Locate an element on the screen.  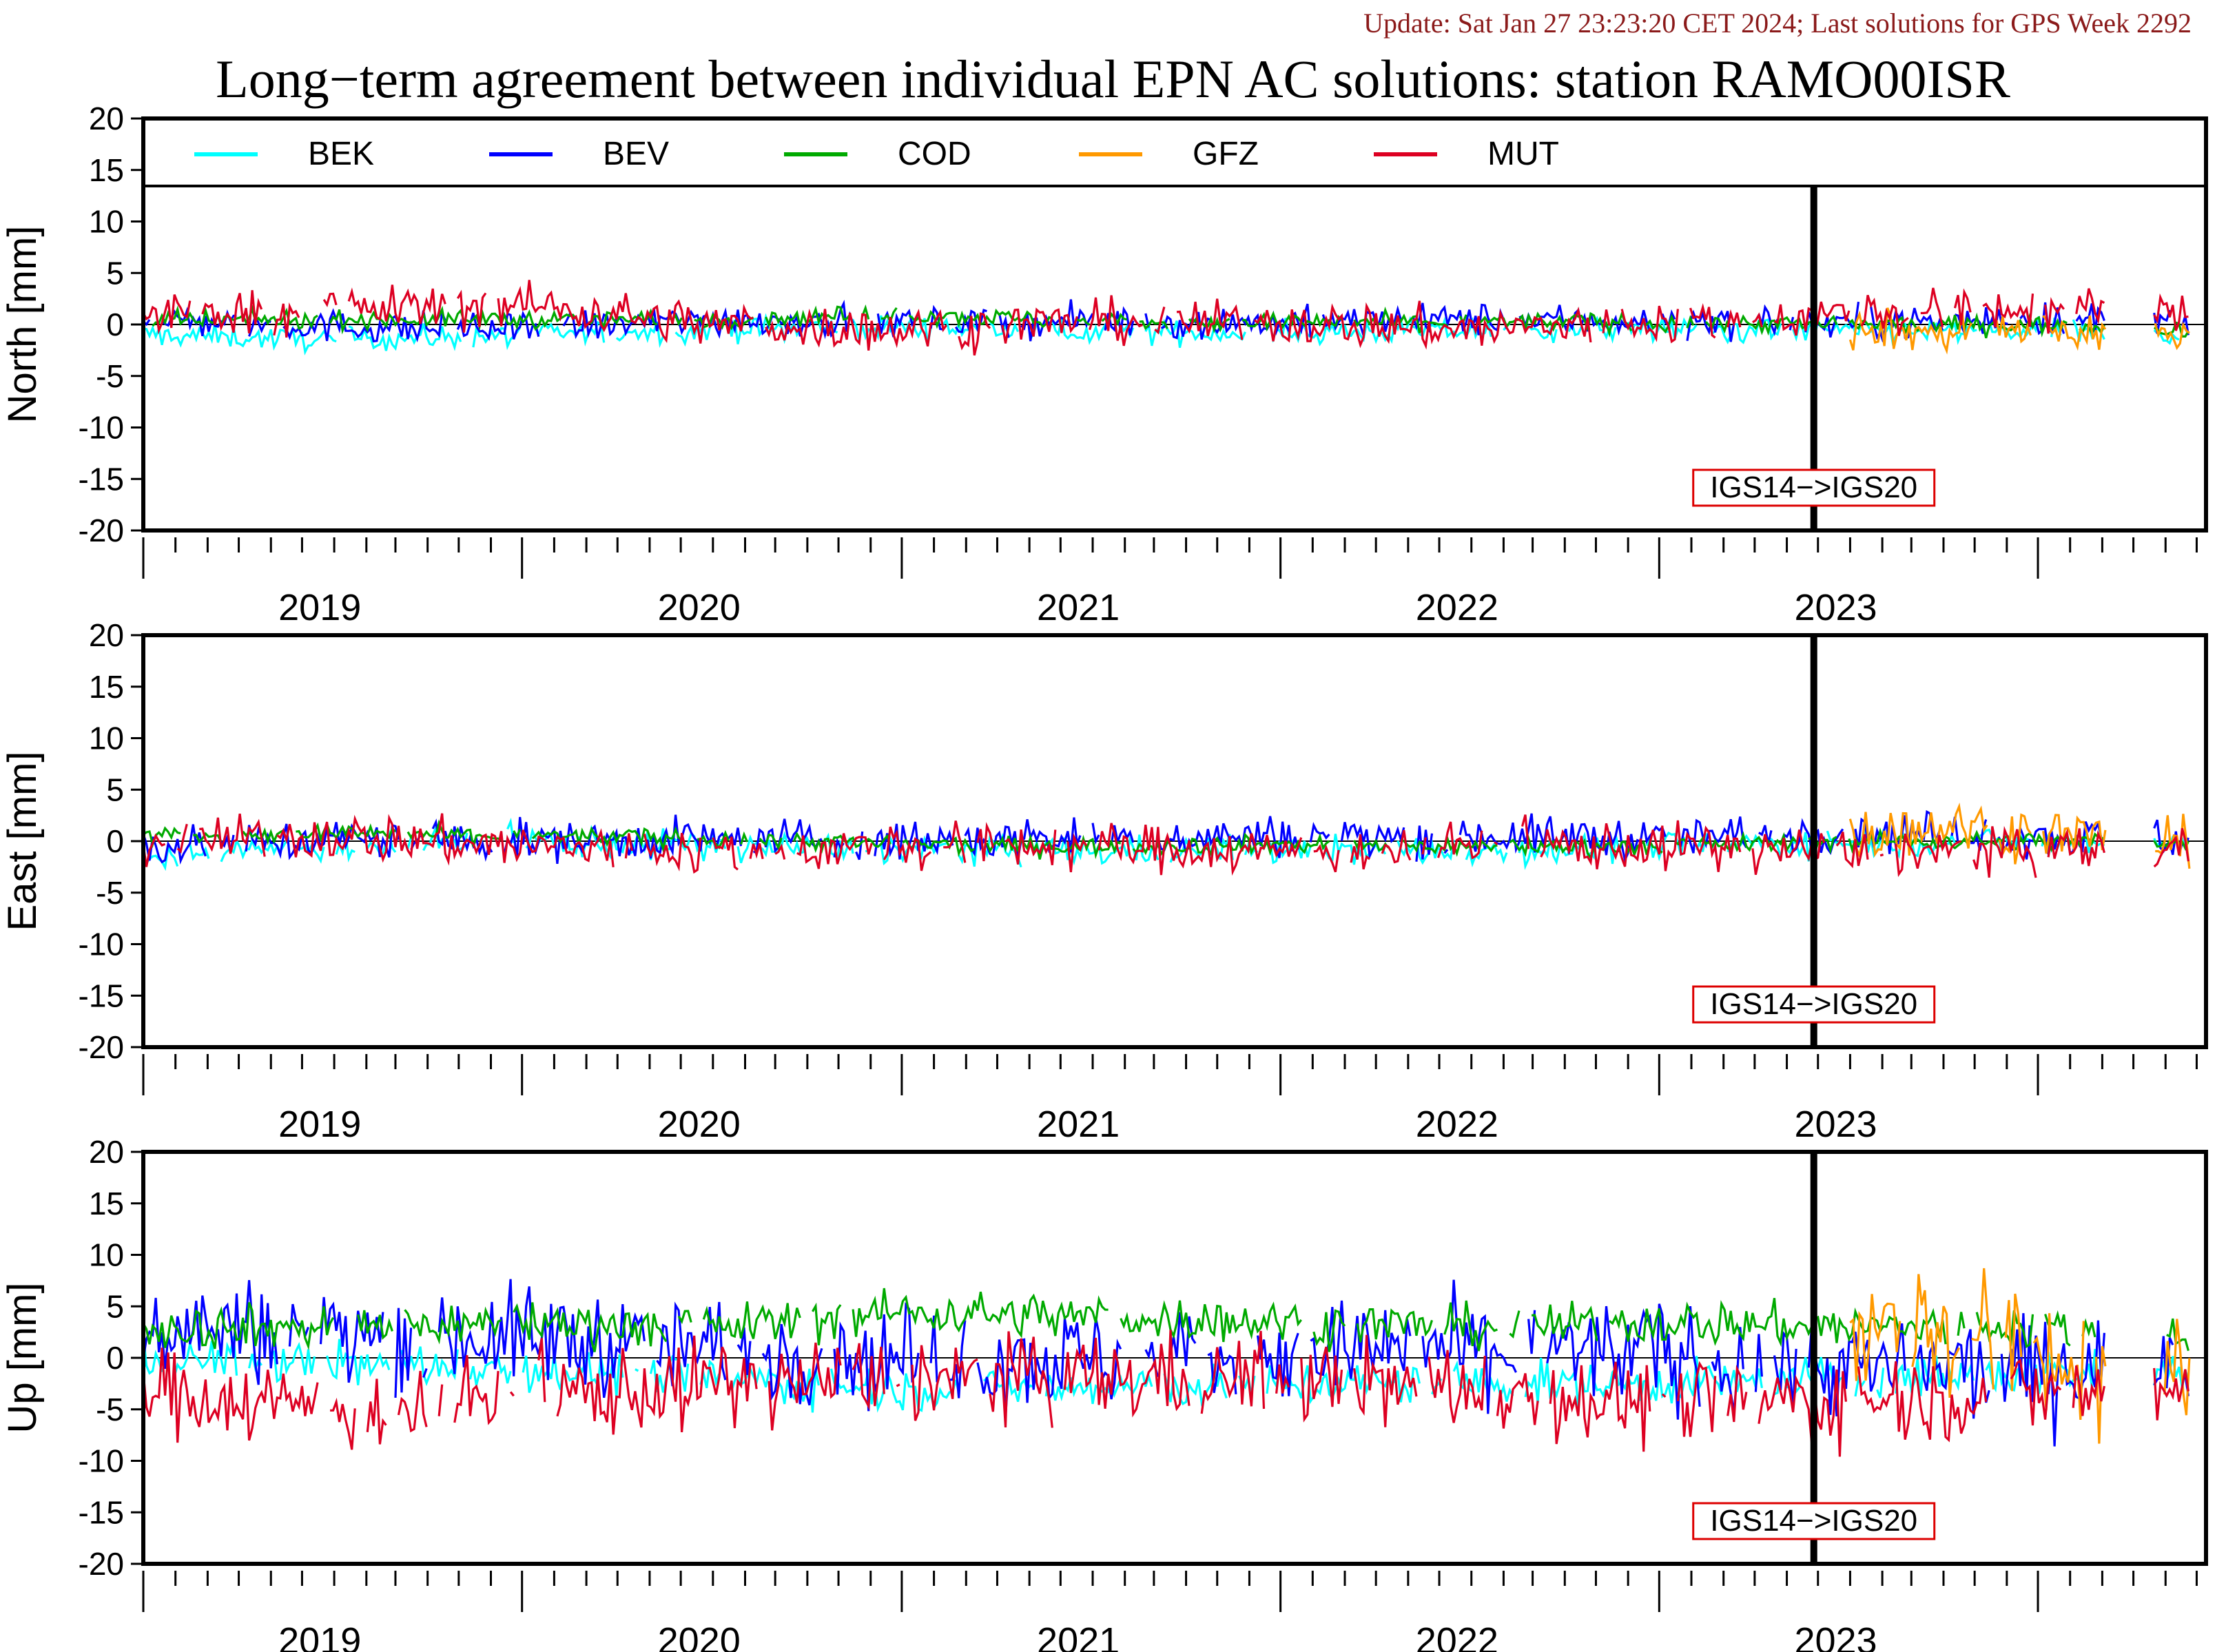
y-axis-label: East [mm] is located at coordinates (22, 841).